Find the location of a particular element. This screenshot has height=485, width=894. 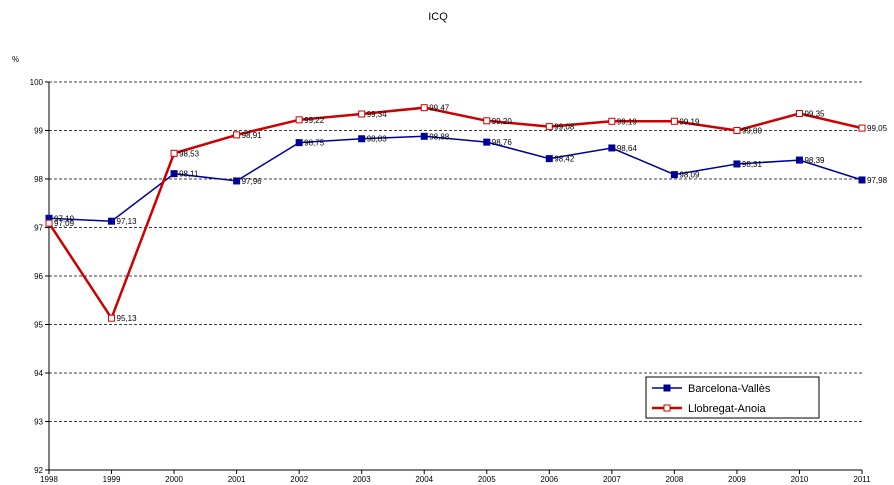

data-point-1-2005 is located at coordinates (487, 121).